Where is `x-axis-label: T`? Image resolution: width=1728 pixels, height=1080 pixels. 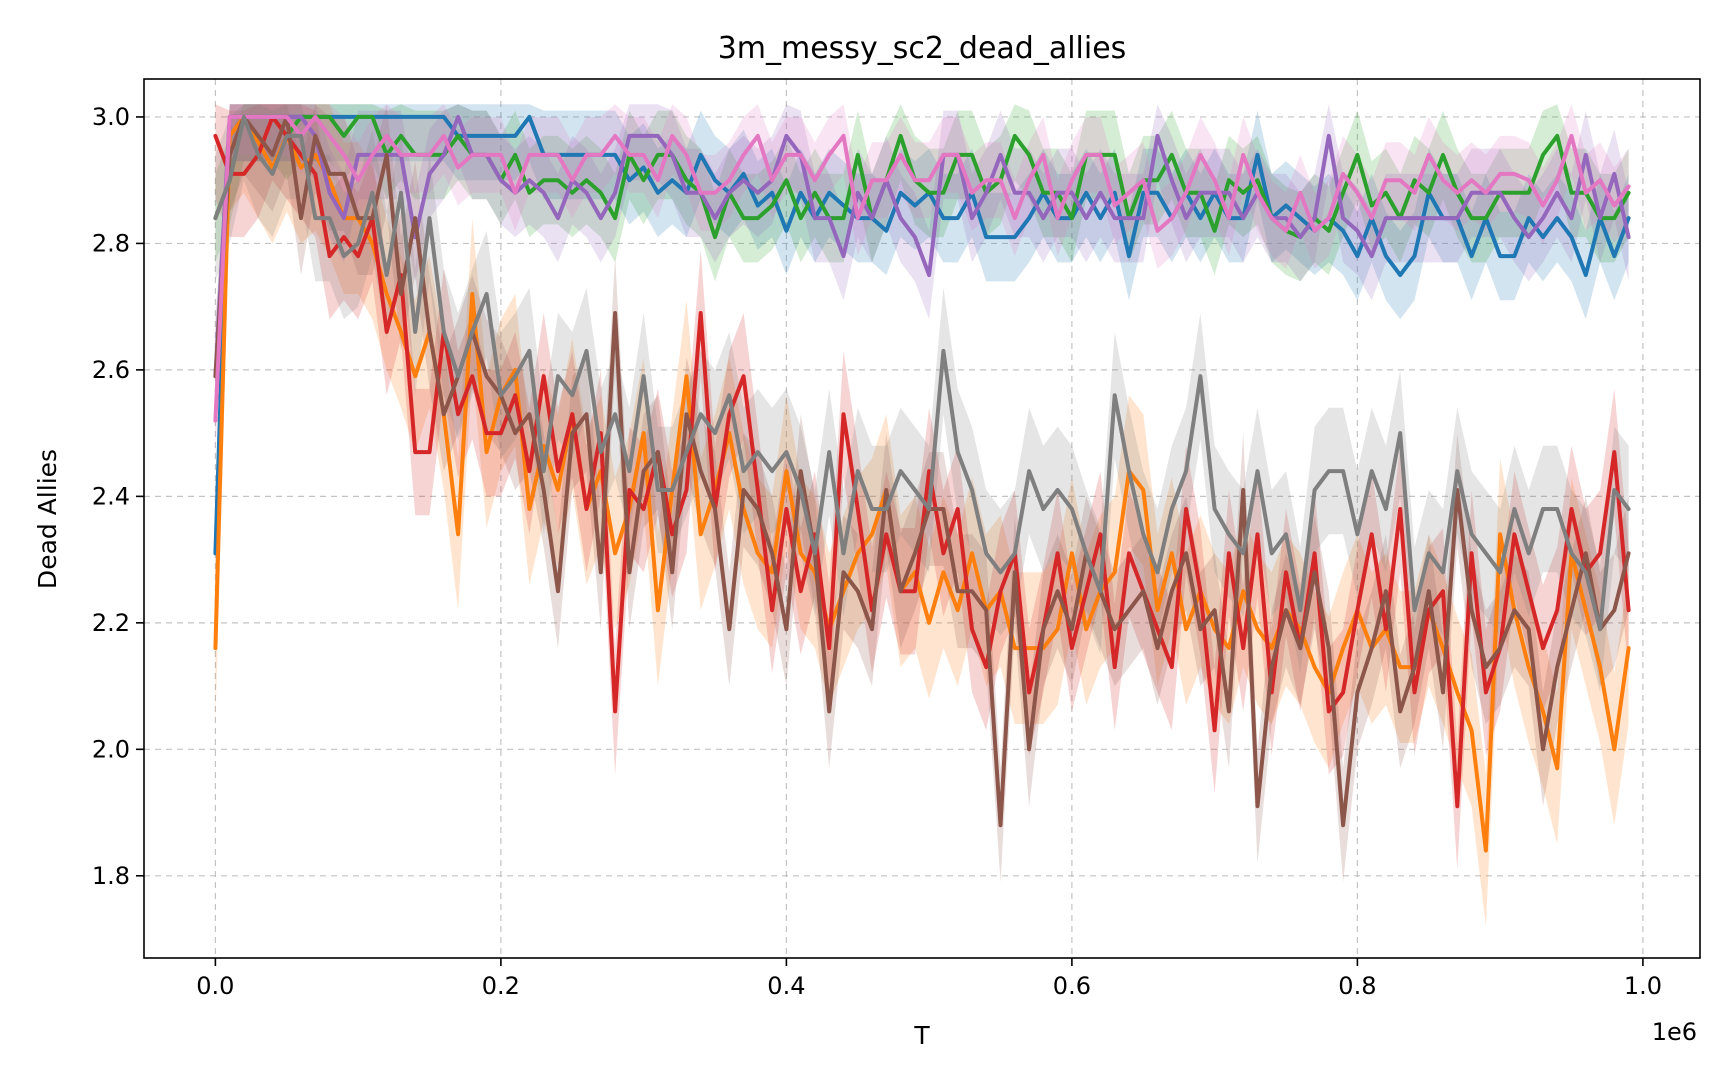 x-axis-label: T is located at coordinates (921, 1035).